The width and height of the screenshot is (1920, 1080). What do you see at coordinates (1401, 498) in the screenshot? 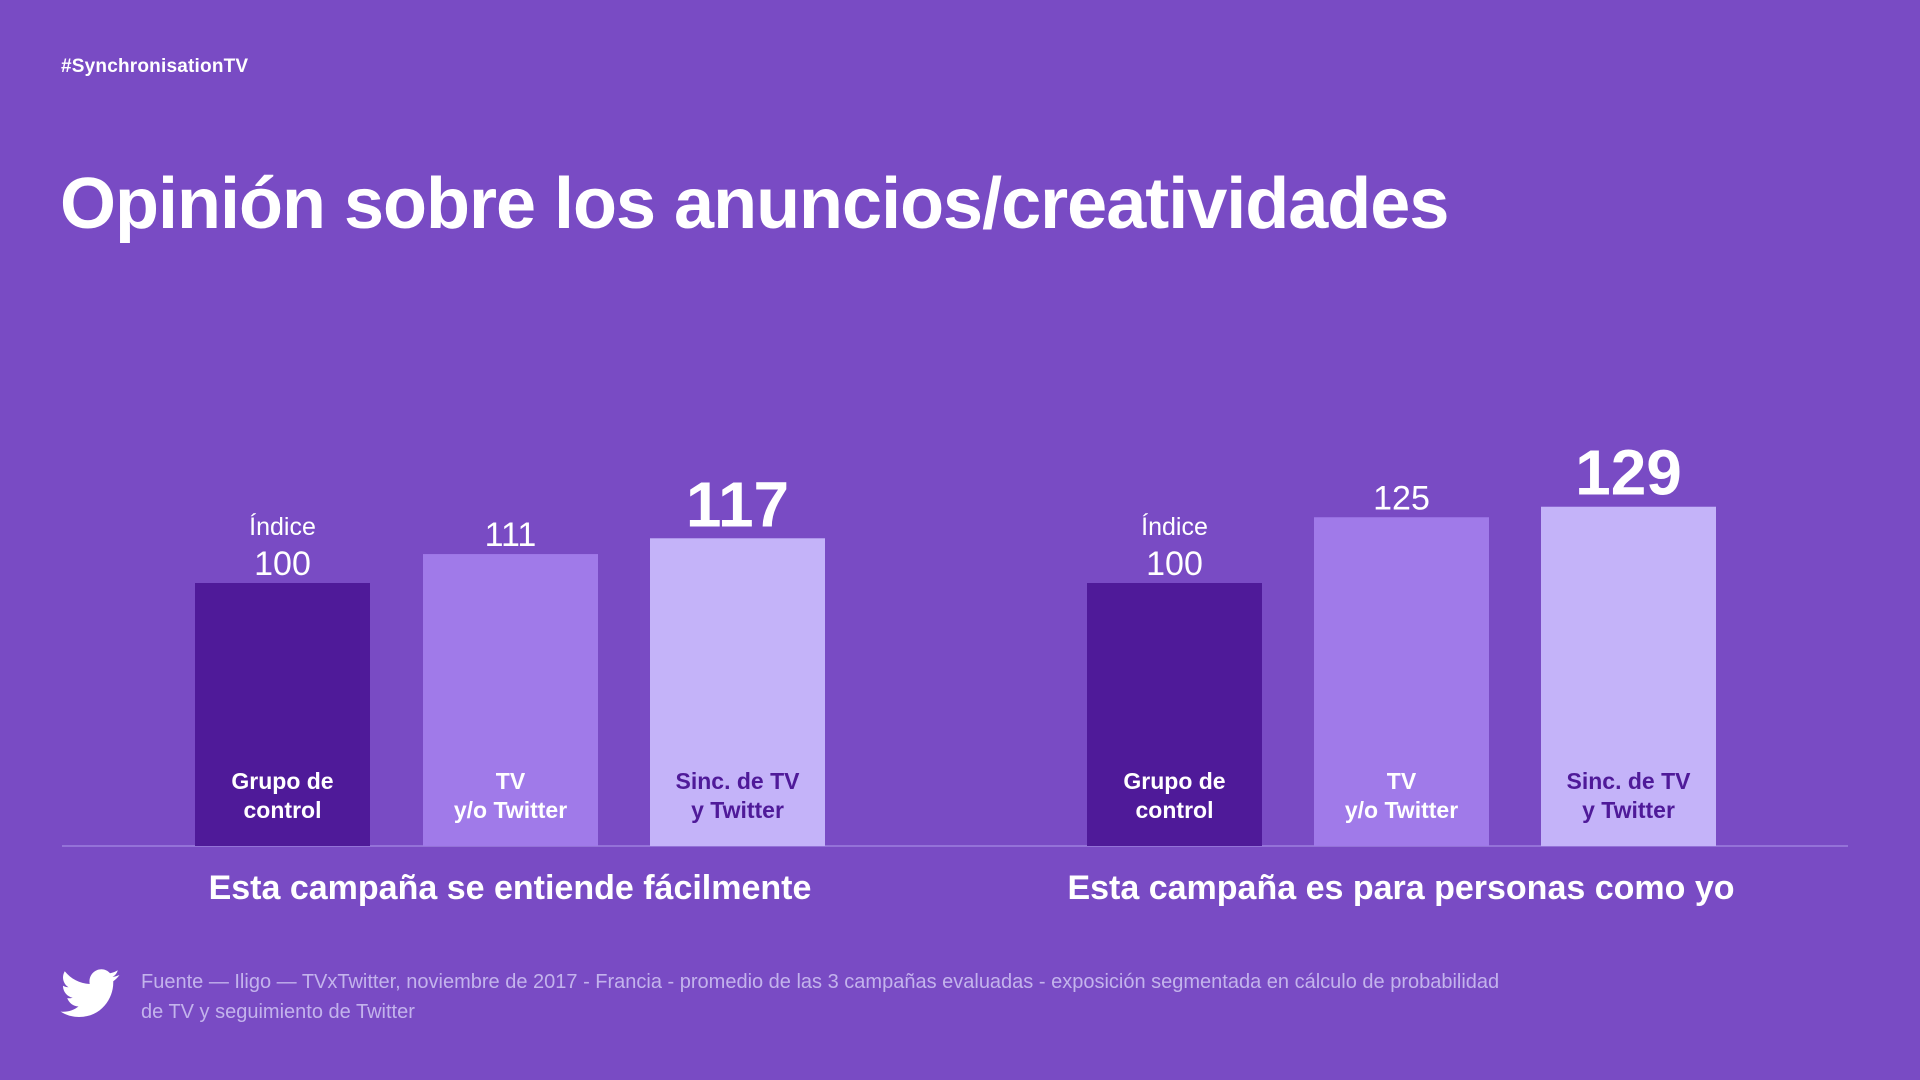
I see `value-label-2-2: 125` at bounding box center [1401, 498].